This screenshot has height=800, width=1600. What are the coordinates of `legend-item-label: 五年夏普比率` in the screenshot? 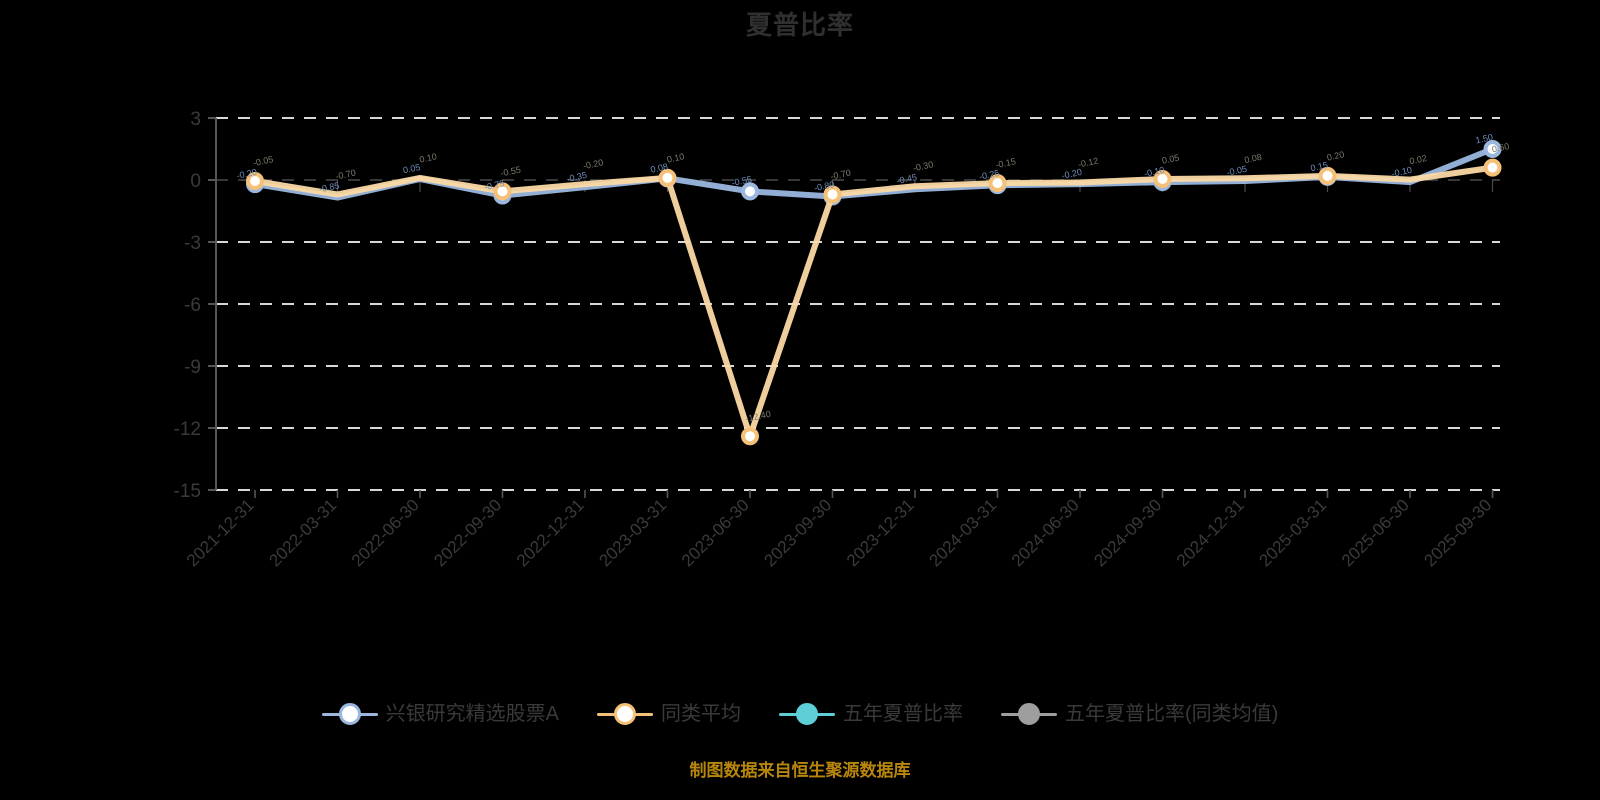 It's located at (903, 714).